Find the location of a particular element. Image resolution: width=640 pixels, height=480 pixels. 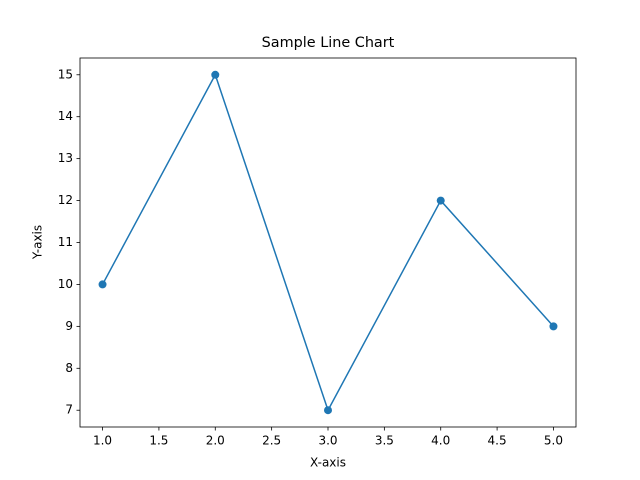

x-tick-label: 3.5 is located at coordinates (384, 441).